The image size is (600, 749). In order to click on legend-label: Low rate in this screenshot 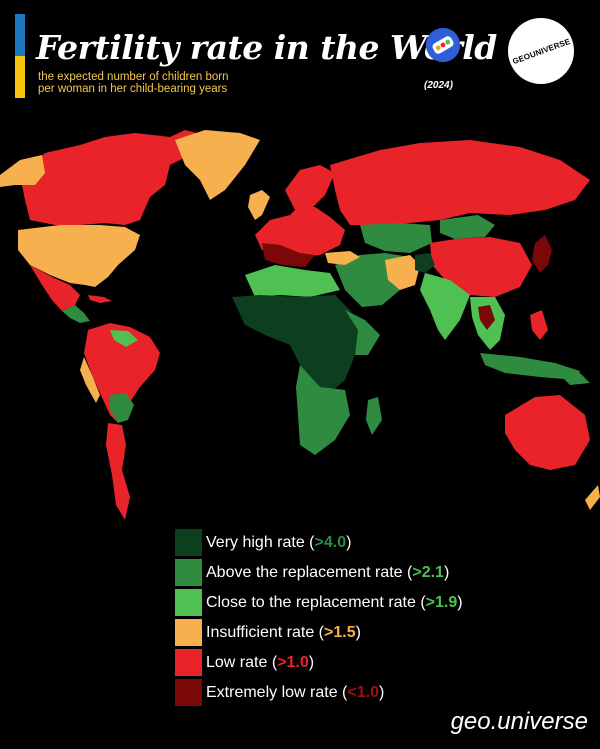, I will do `click(237, 662)`.